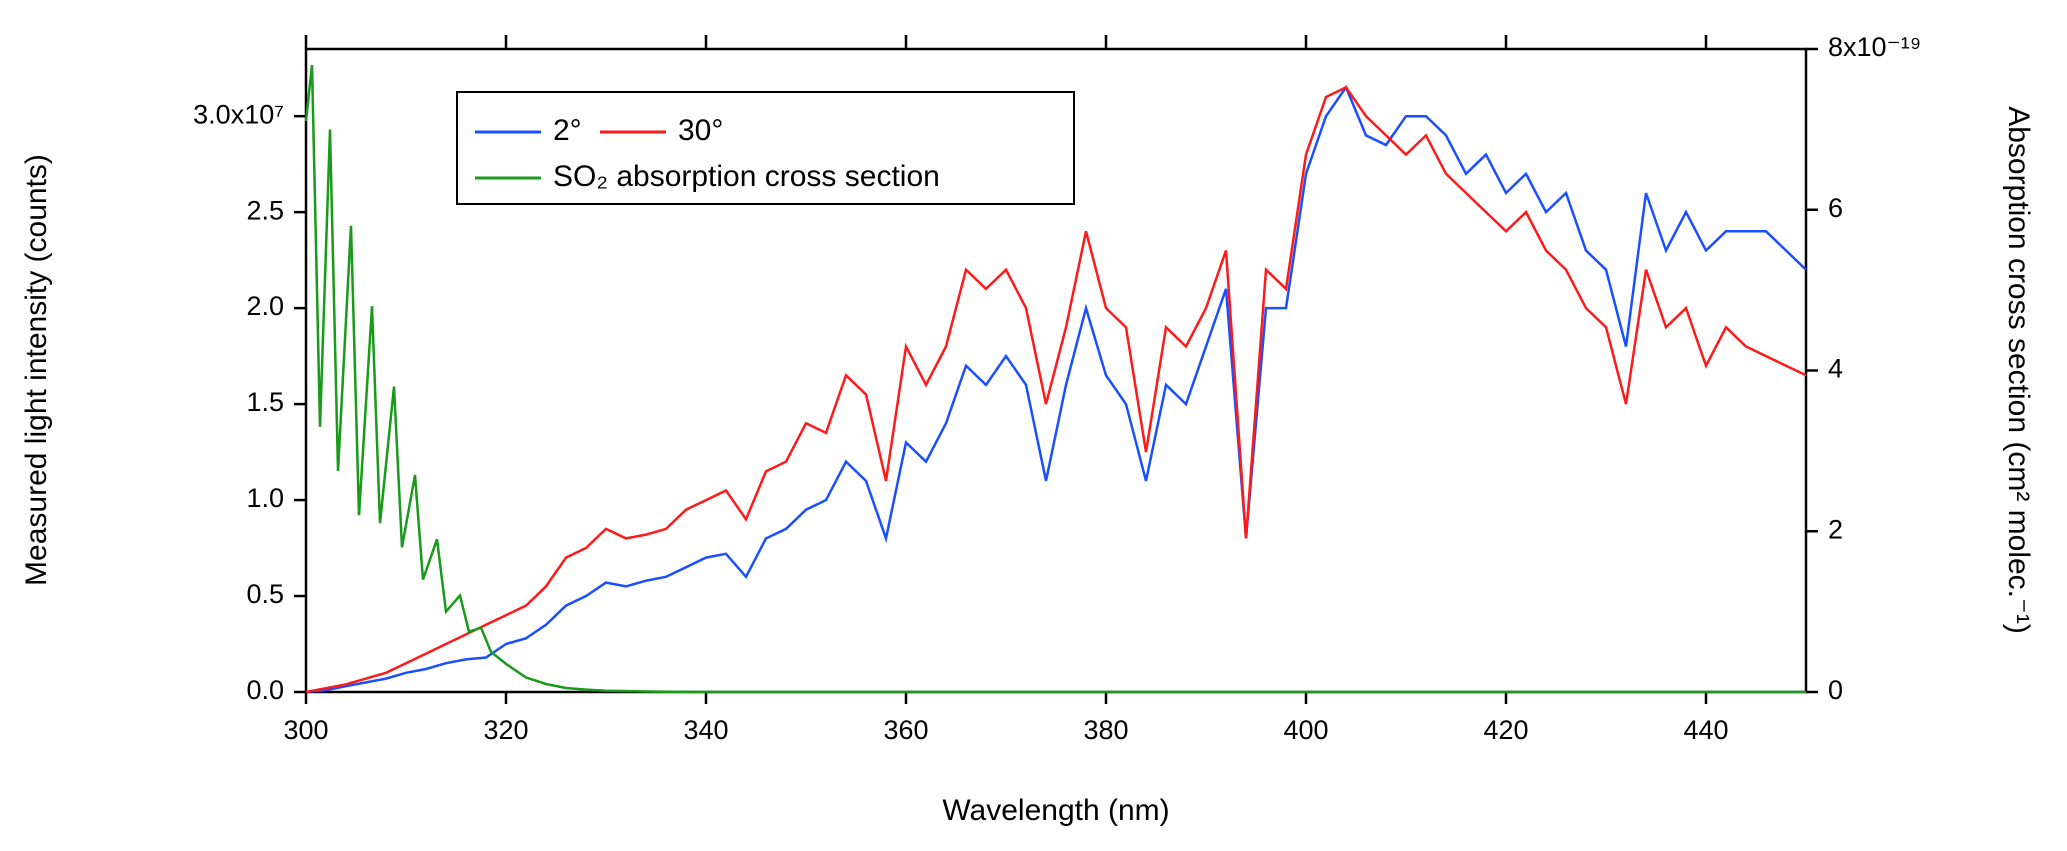  Describe the element at coordinates (265, 690) in the screenshot. I see `y-tick-label: 0.0` at that location.